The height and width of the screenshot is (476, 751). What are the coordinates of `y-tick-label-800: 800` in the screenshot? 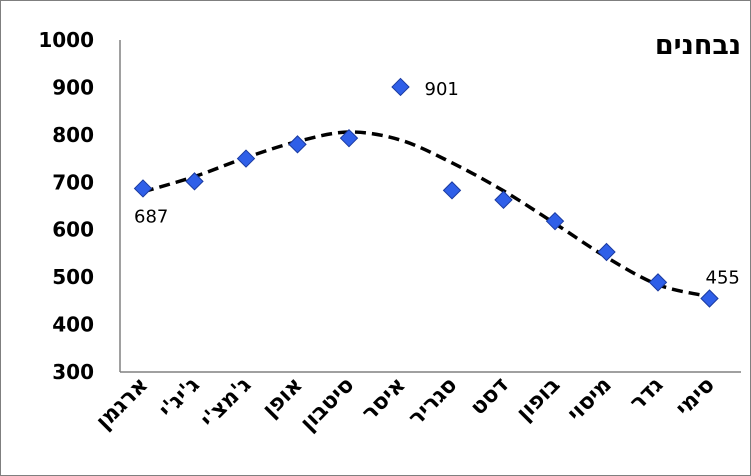 It's located at (73, 135).